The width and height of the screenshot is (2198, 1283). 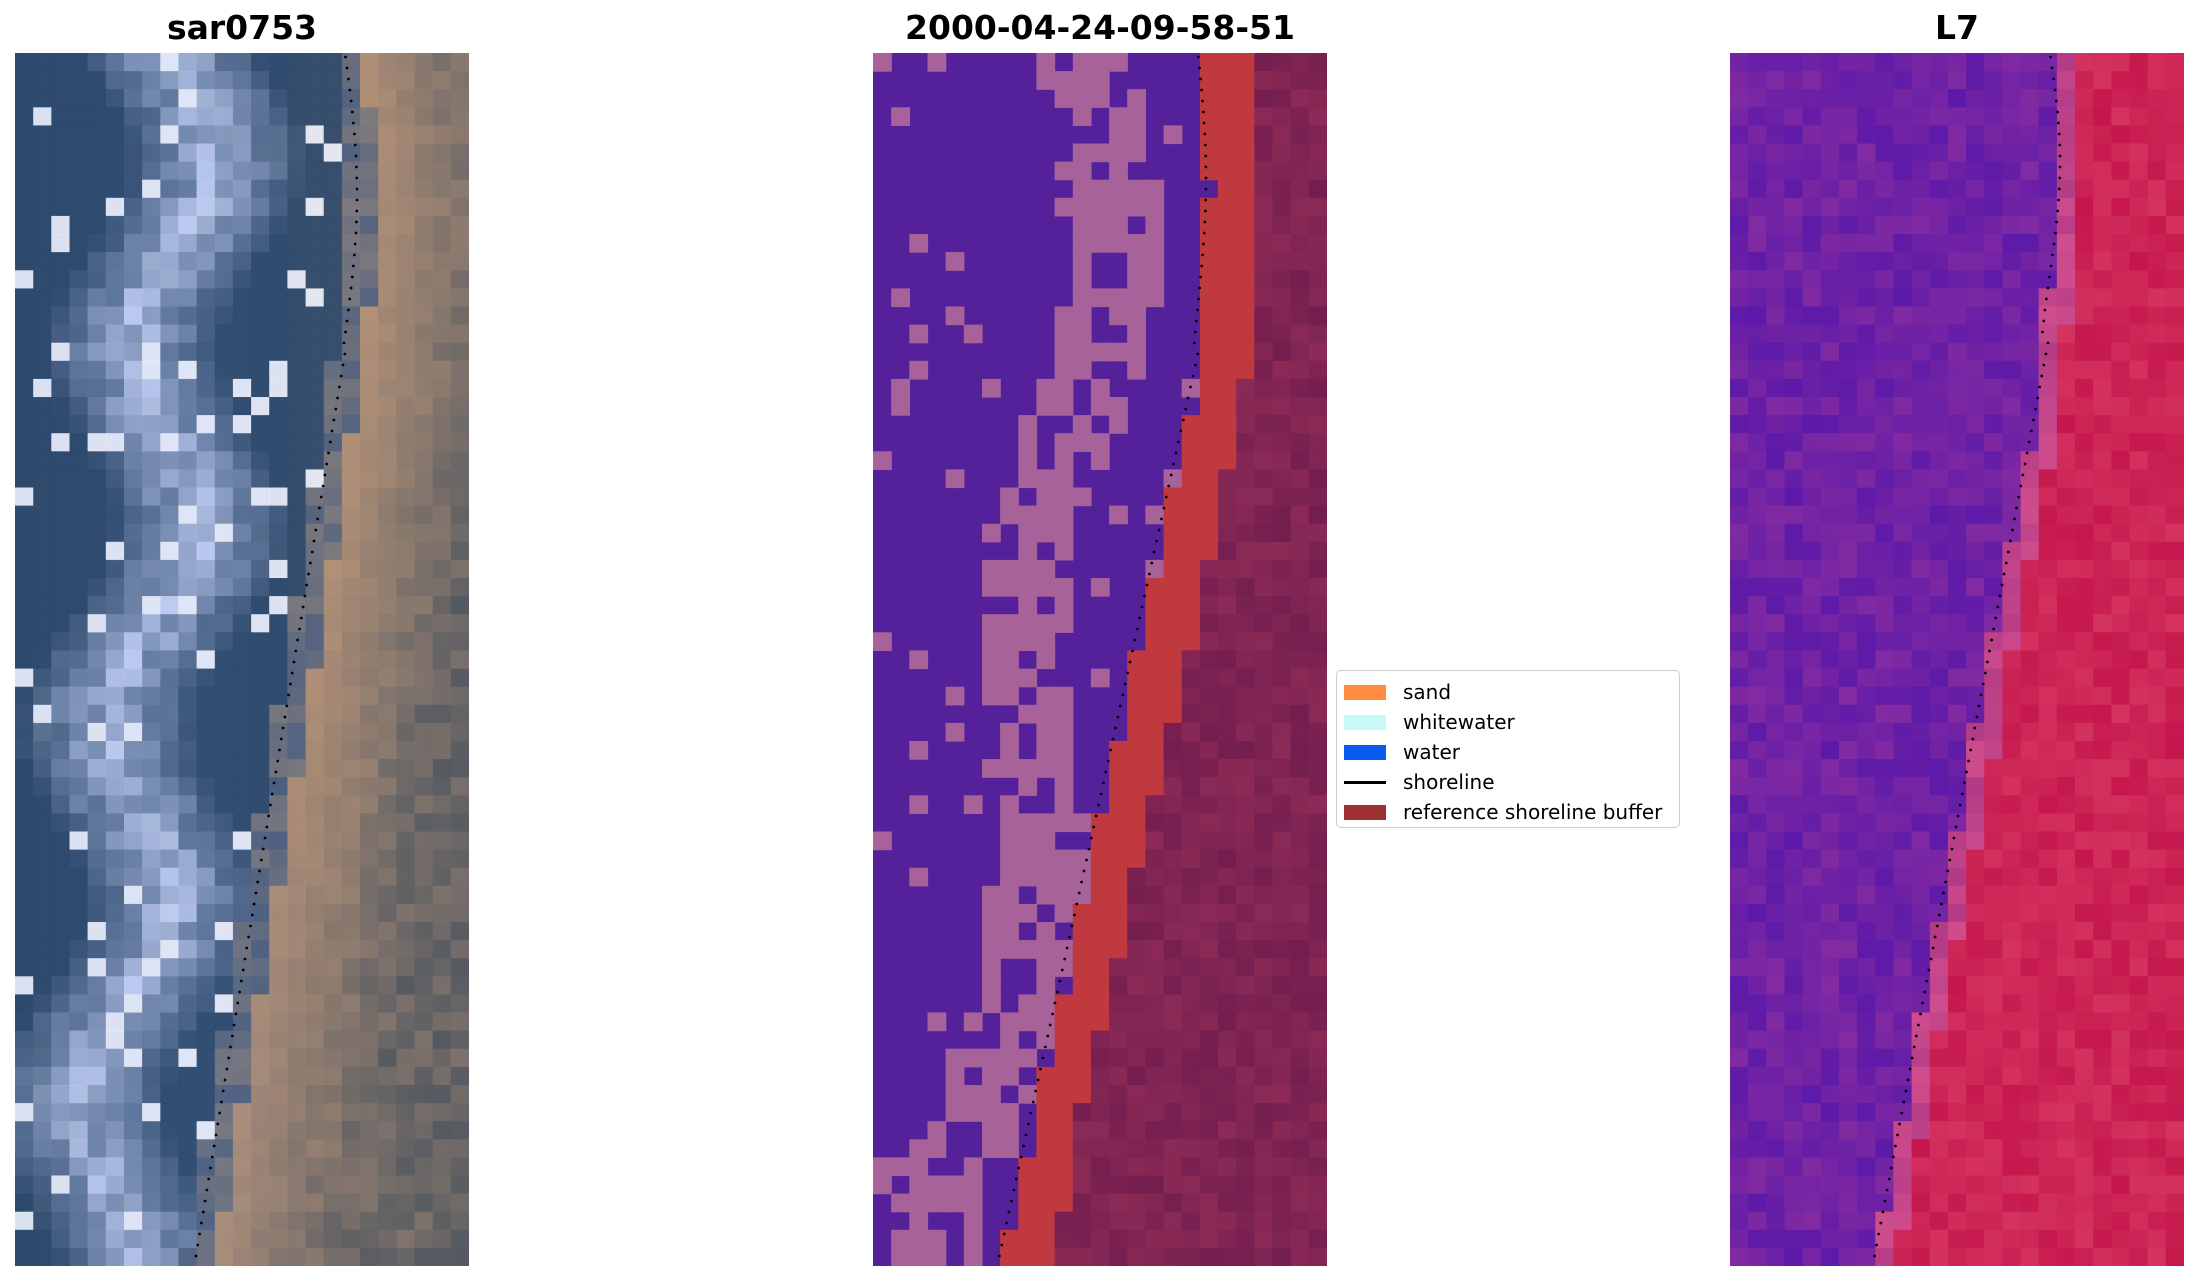 I want to click on legend-item-sand: sand, so click(x=1507, y=692).